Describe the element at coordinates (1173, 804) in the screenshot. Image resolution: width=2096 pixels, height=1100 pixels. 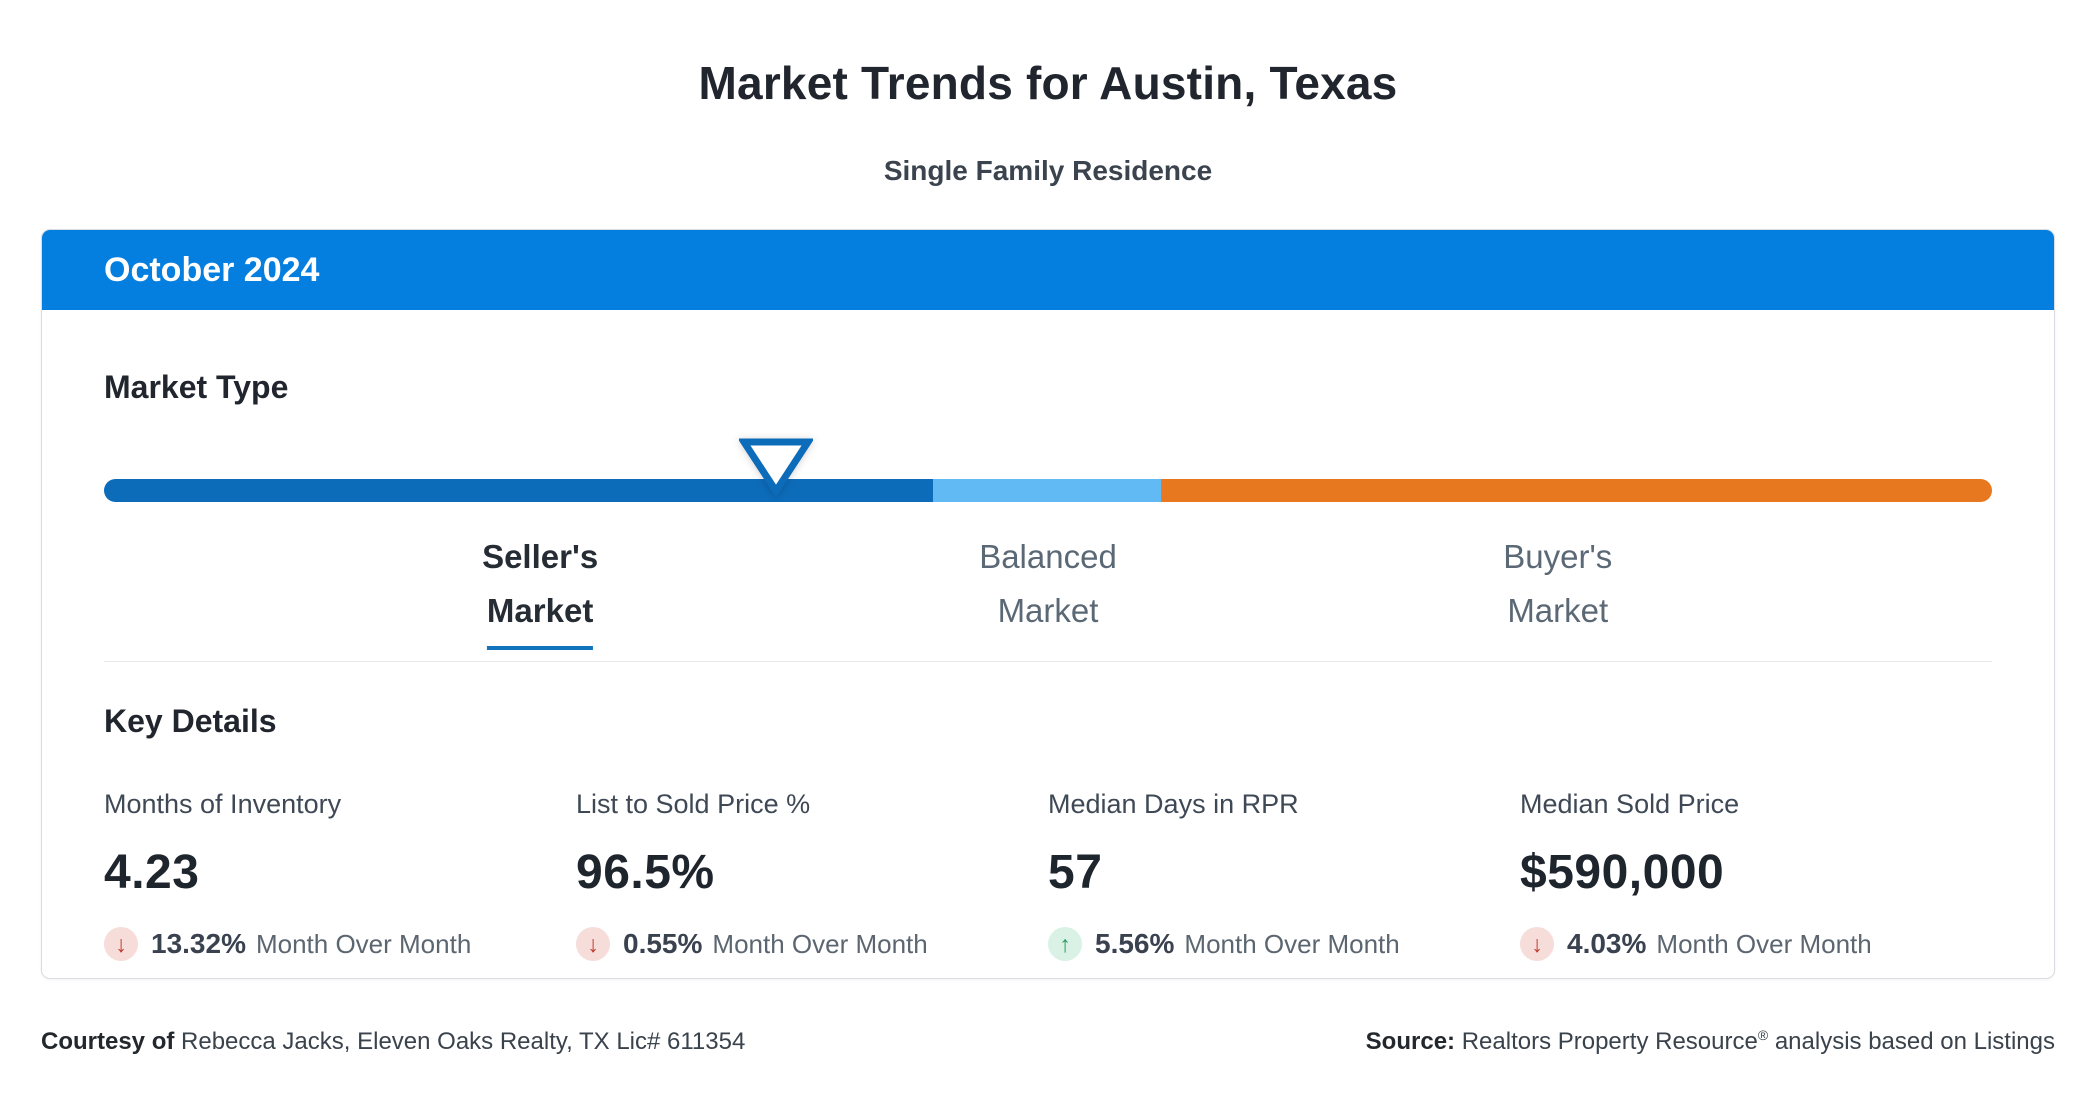
I see `stat-label: Median Days in RPR` at that location.